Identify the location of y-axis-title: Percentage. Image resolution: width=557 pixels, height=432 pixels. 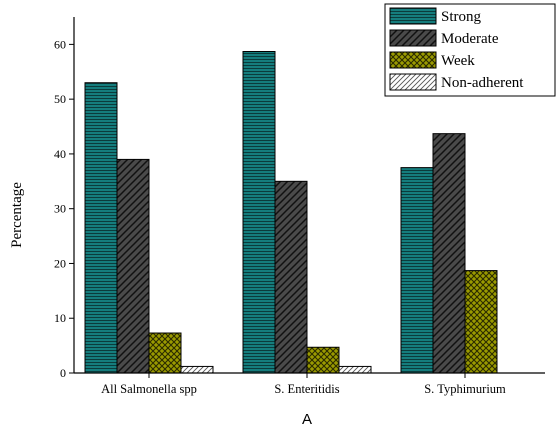
(17, 215).